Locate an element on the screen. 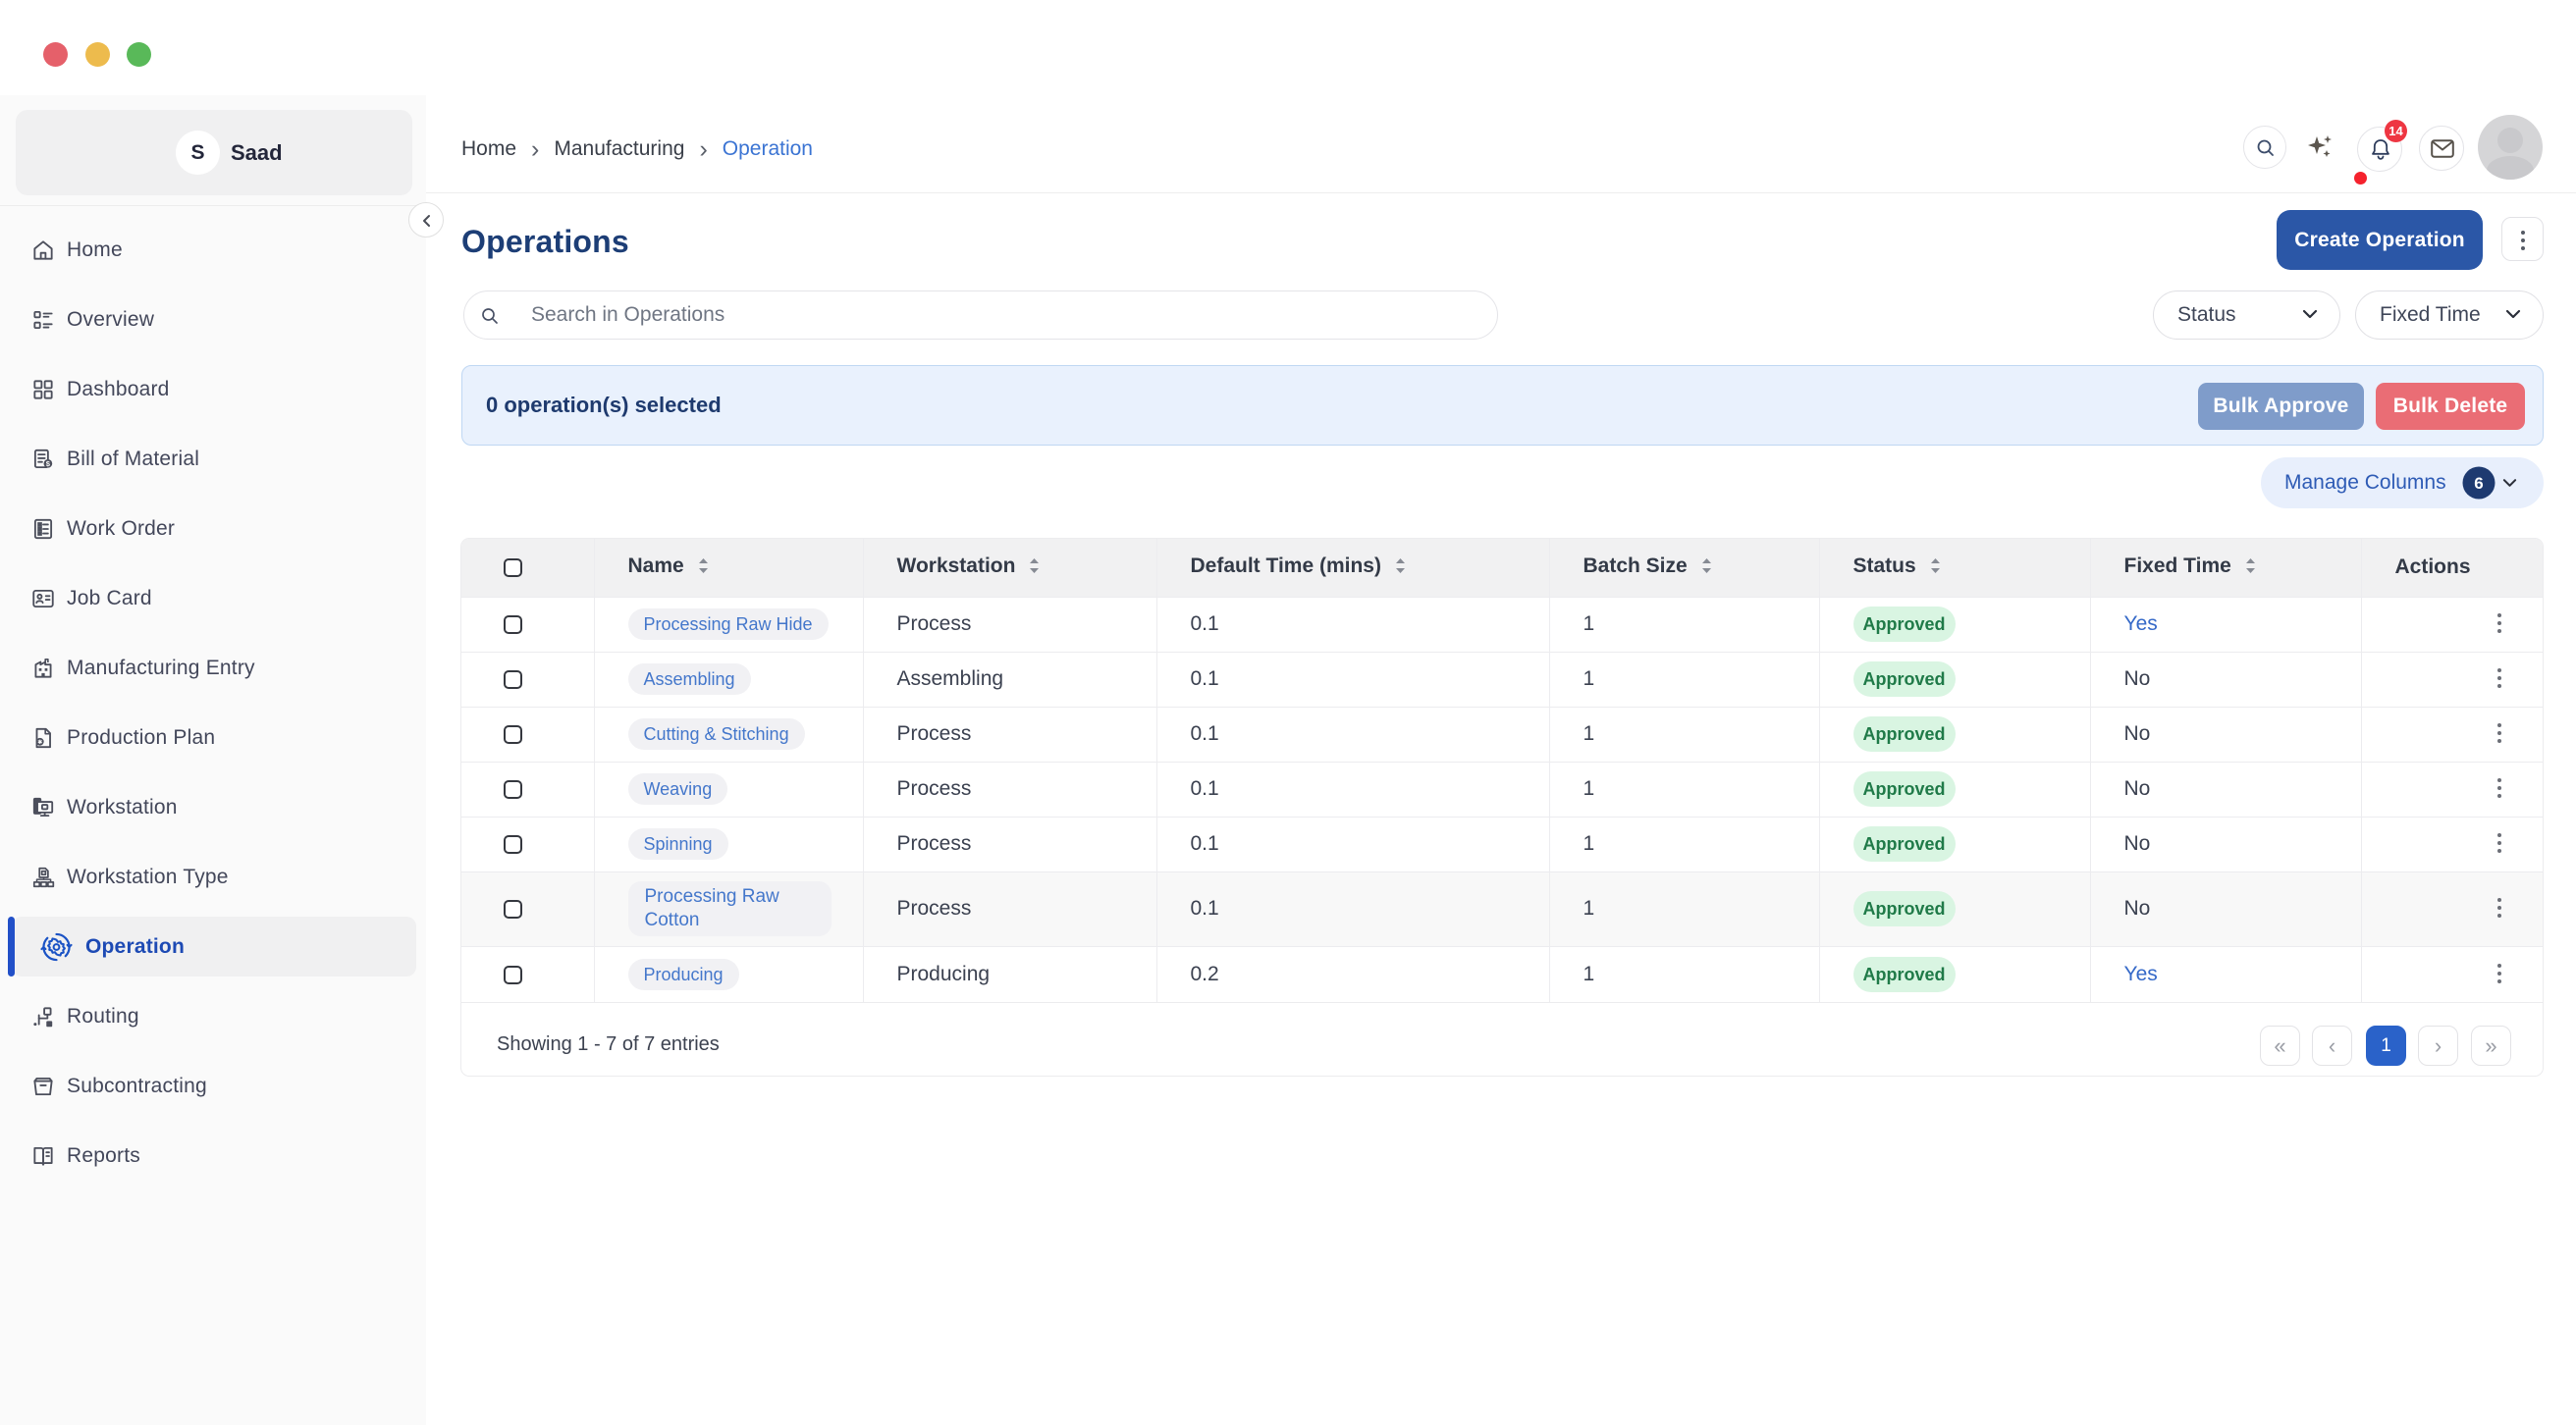  svg-text: 14 is located at coordinates (2395, 131).